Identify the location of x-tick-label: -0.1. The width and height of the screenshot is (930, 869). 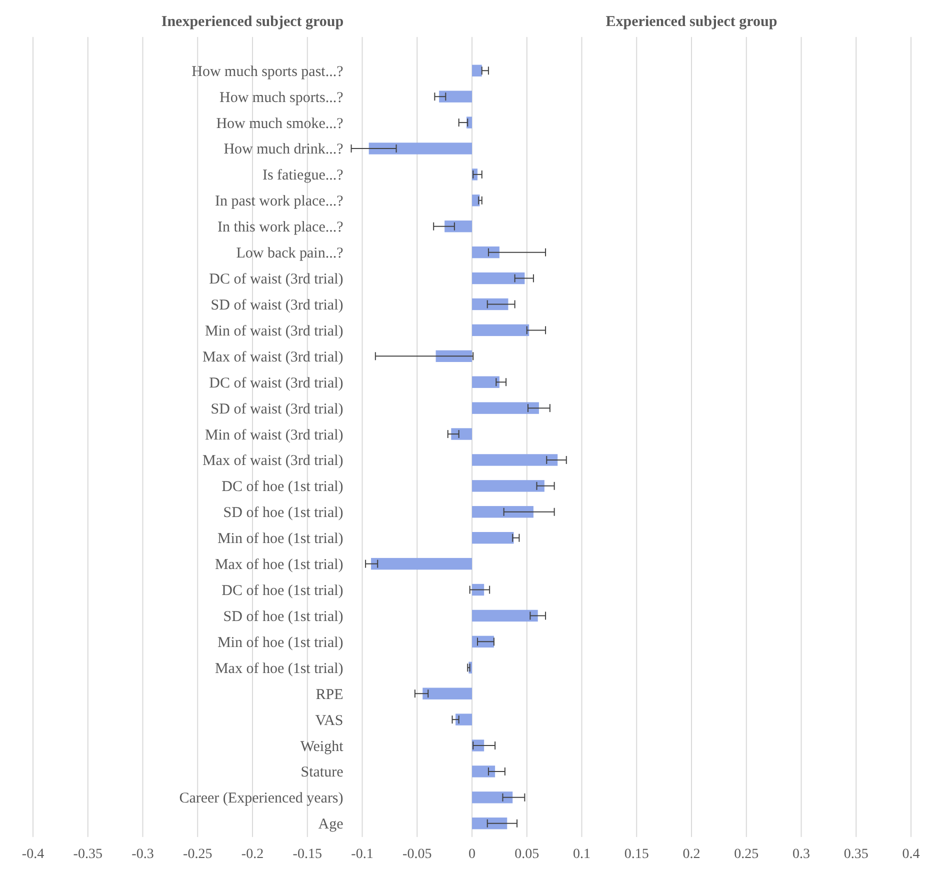
(362, 854).